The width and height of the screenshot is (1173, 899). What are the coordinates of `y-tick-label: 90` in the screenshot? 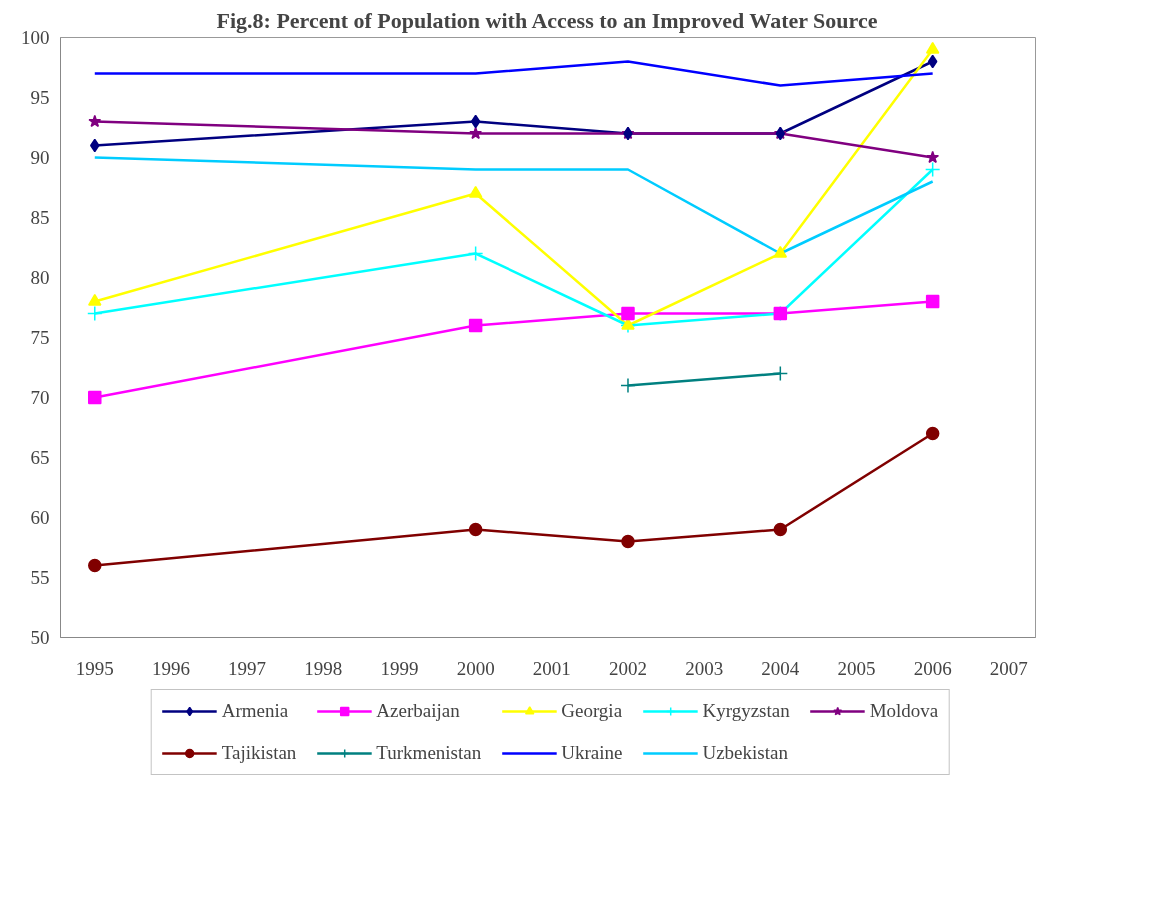 It's located at (40, 157).